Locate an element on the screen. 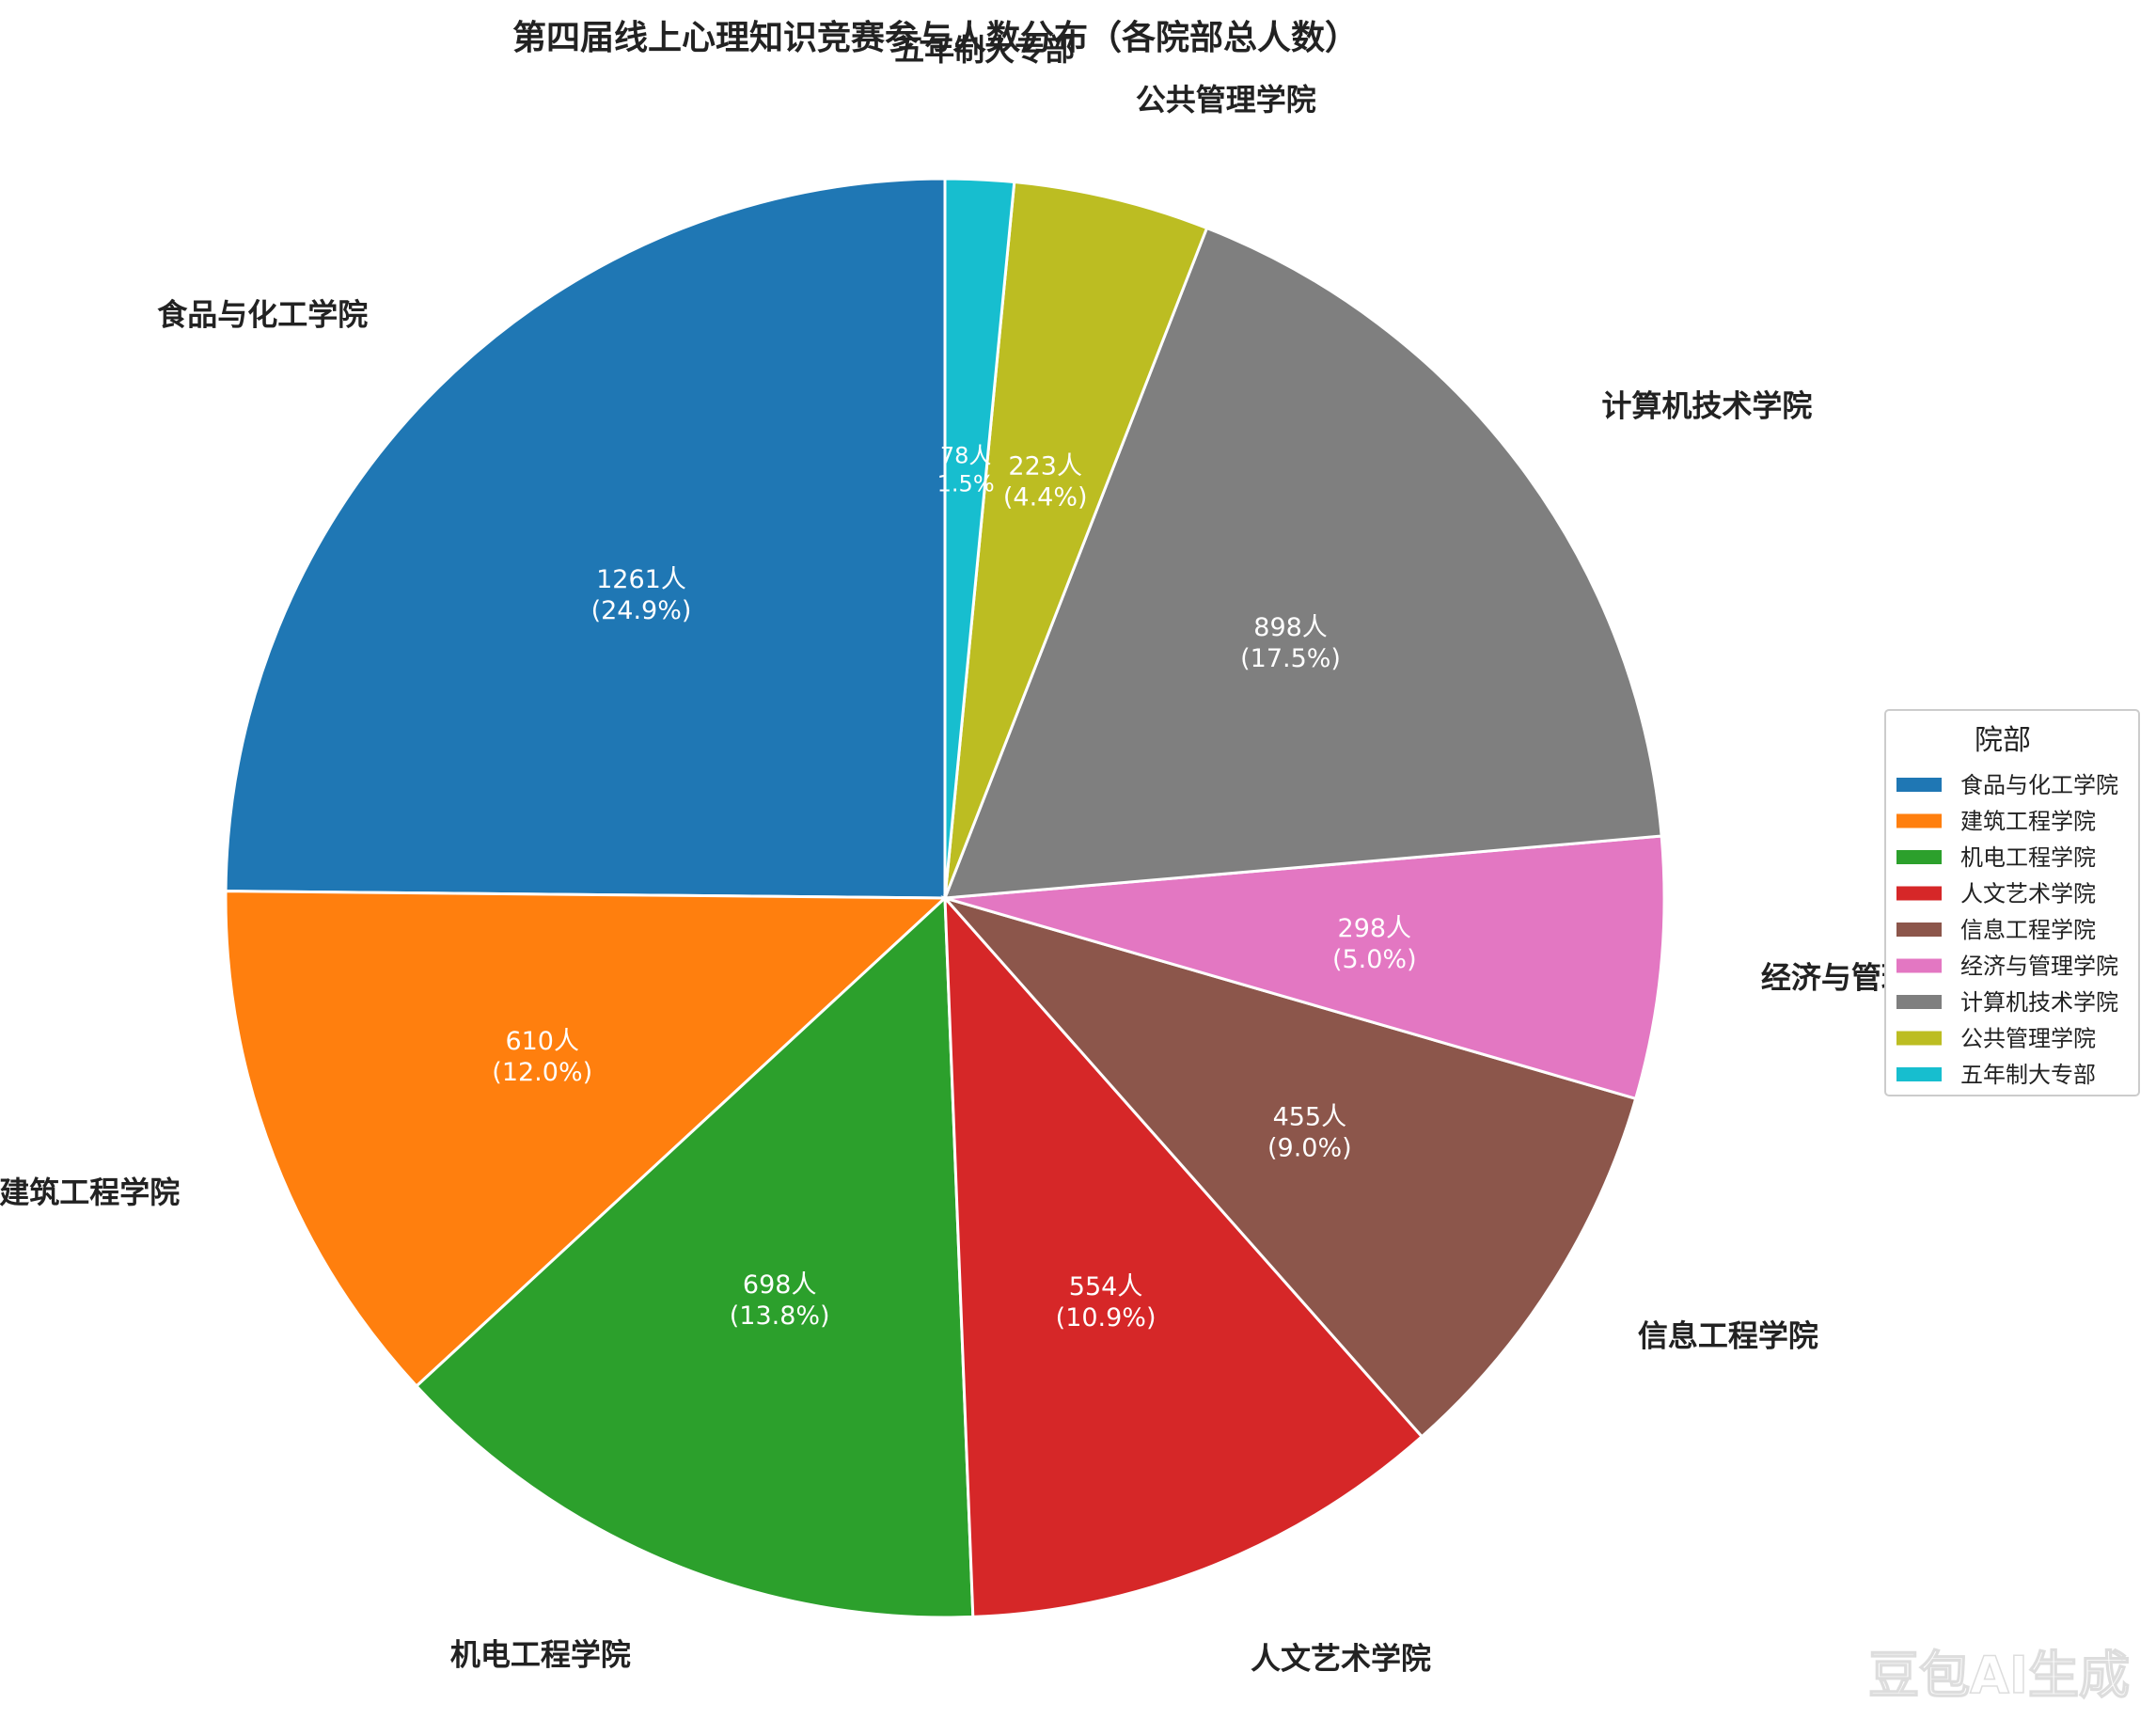 Image resolution: width=2156 pixels, height=1719 pixels. legend-box is located at coordinates (2012, 903).